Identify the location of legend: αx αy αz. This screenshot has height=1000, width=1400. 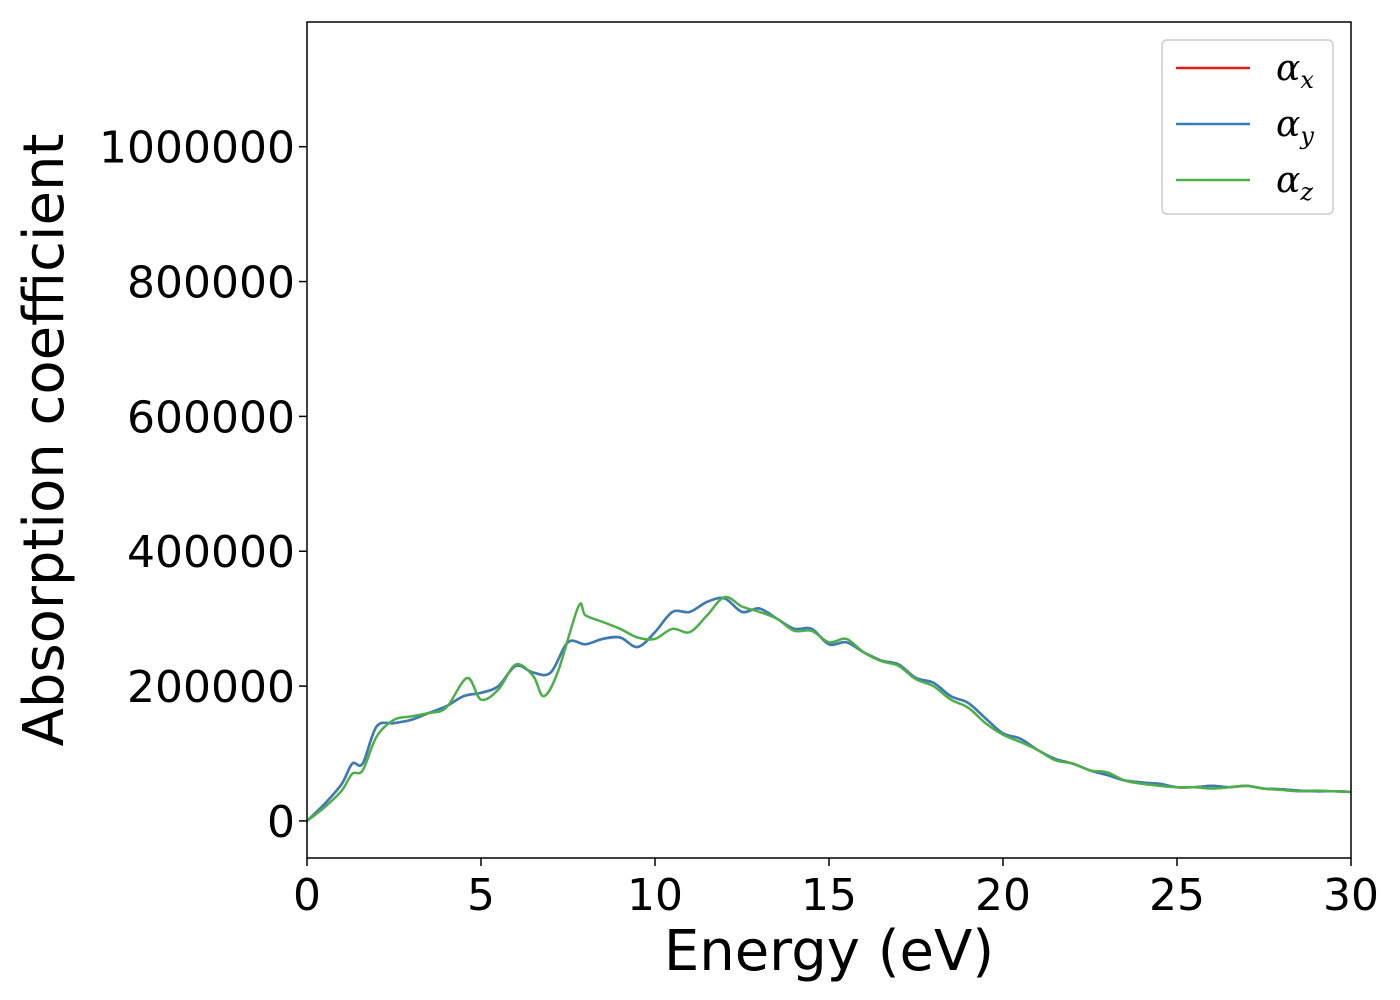
(1247, 127).